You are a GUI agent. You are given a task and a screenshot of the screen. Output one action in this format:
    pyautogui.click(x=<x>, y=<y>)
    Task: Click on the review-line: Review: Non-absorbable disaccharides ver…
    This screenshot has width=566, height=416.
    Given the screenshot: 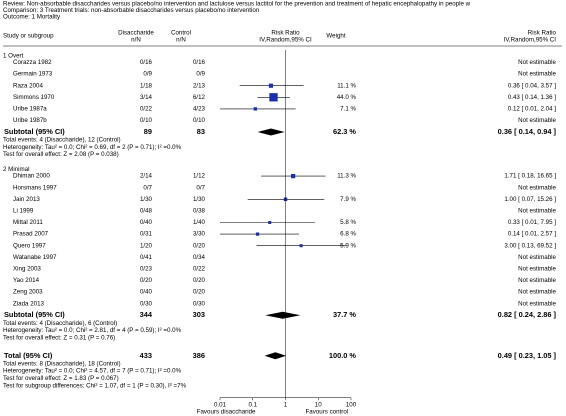 What is the action you would take?
    pyautogui.click(x=237, y=4)
    